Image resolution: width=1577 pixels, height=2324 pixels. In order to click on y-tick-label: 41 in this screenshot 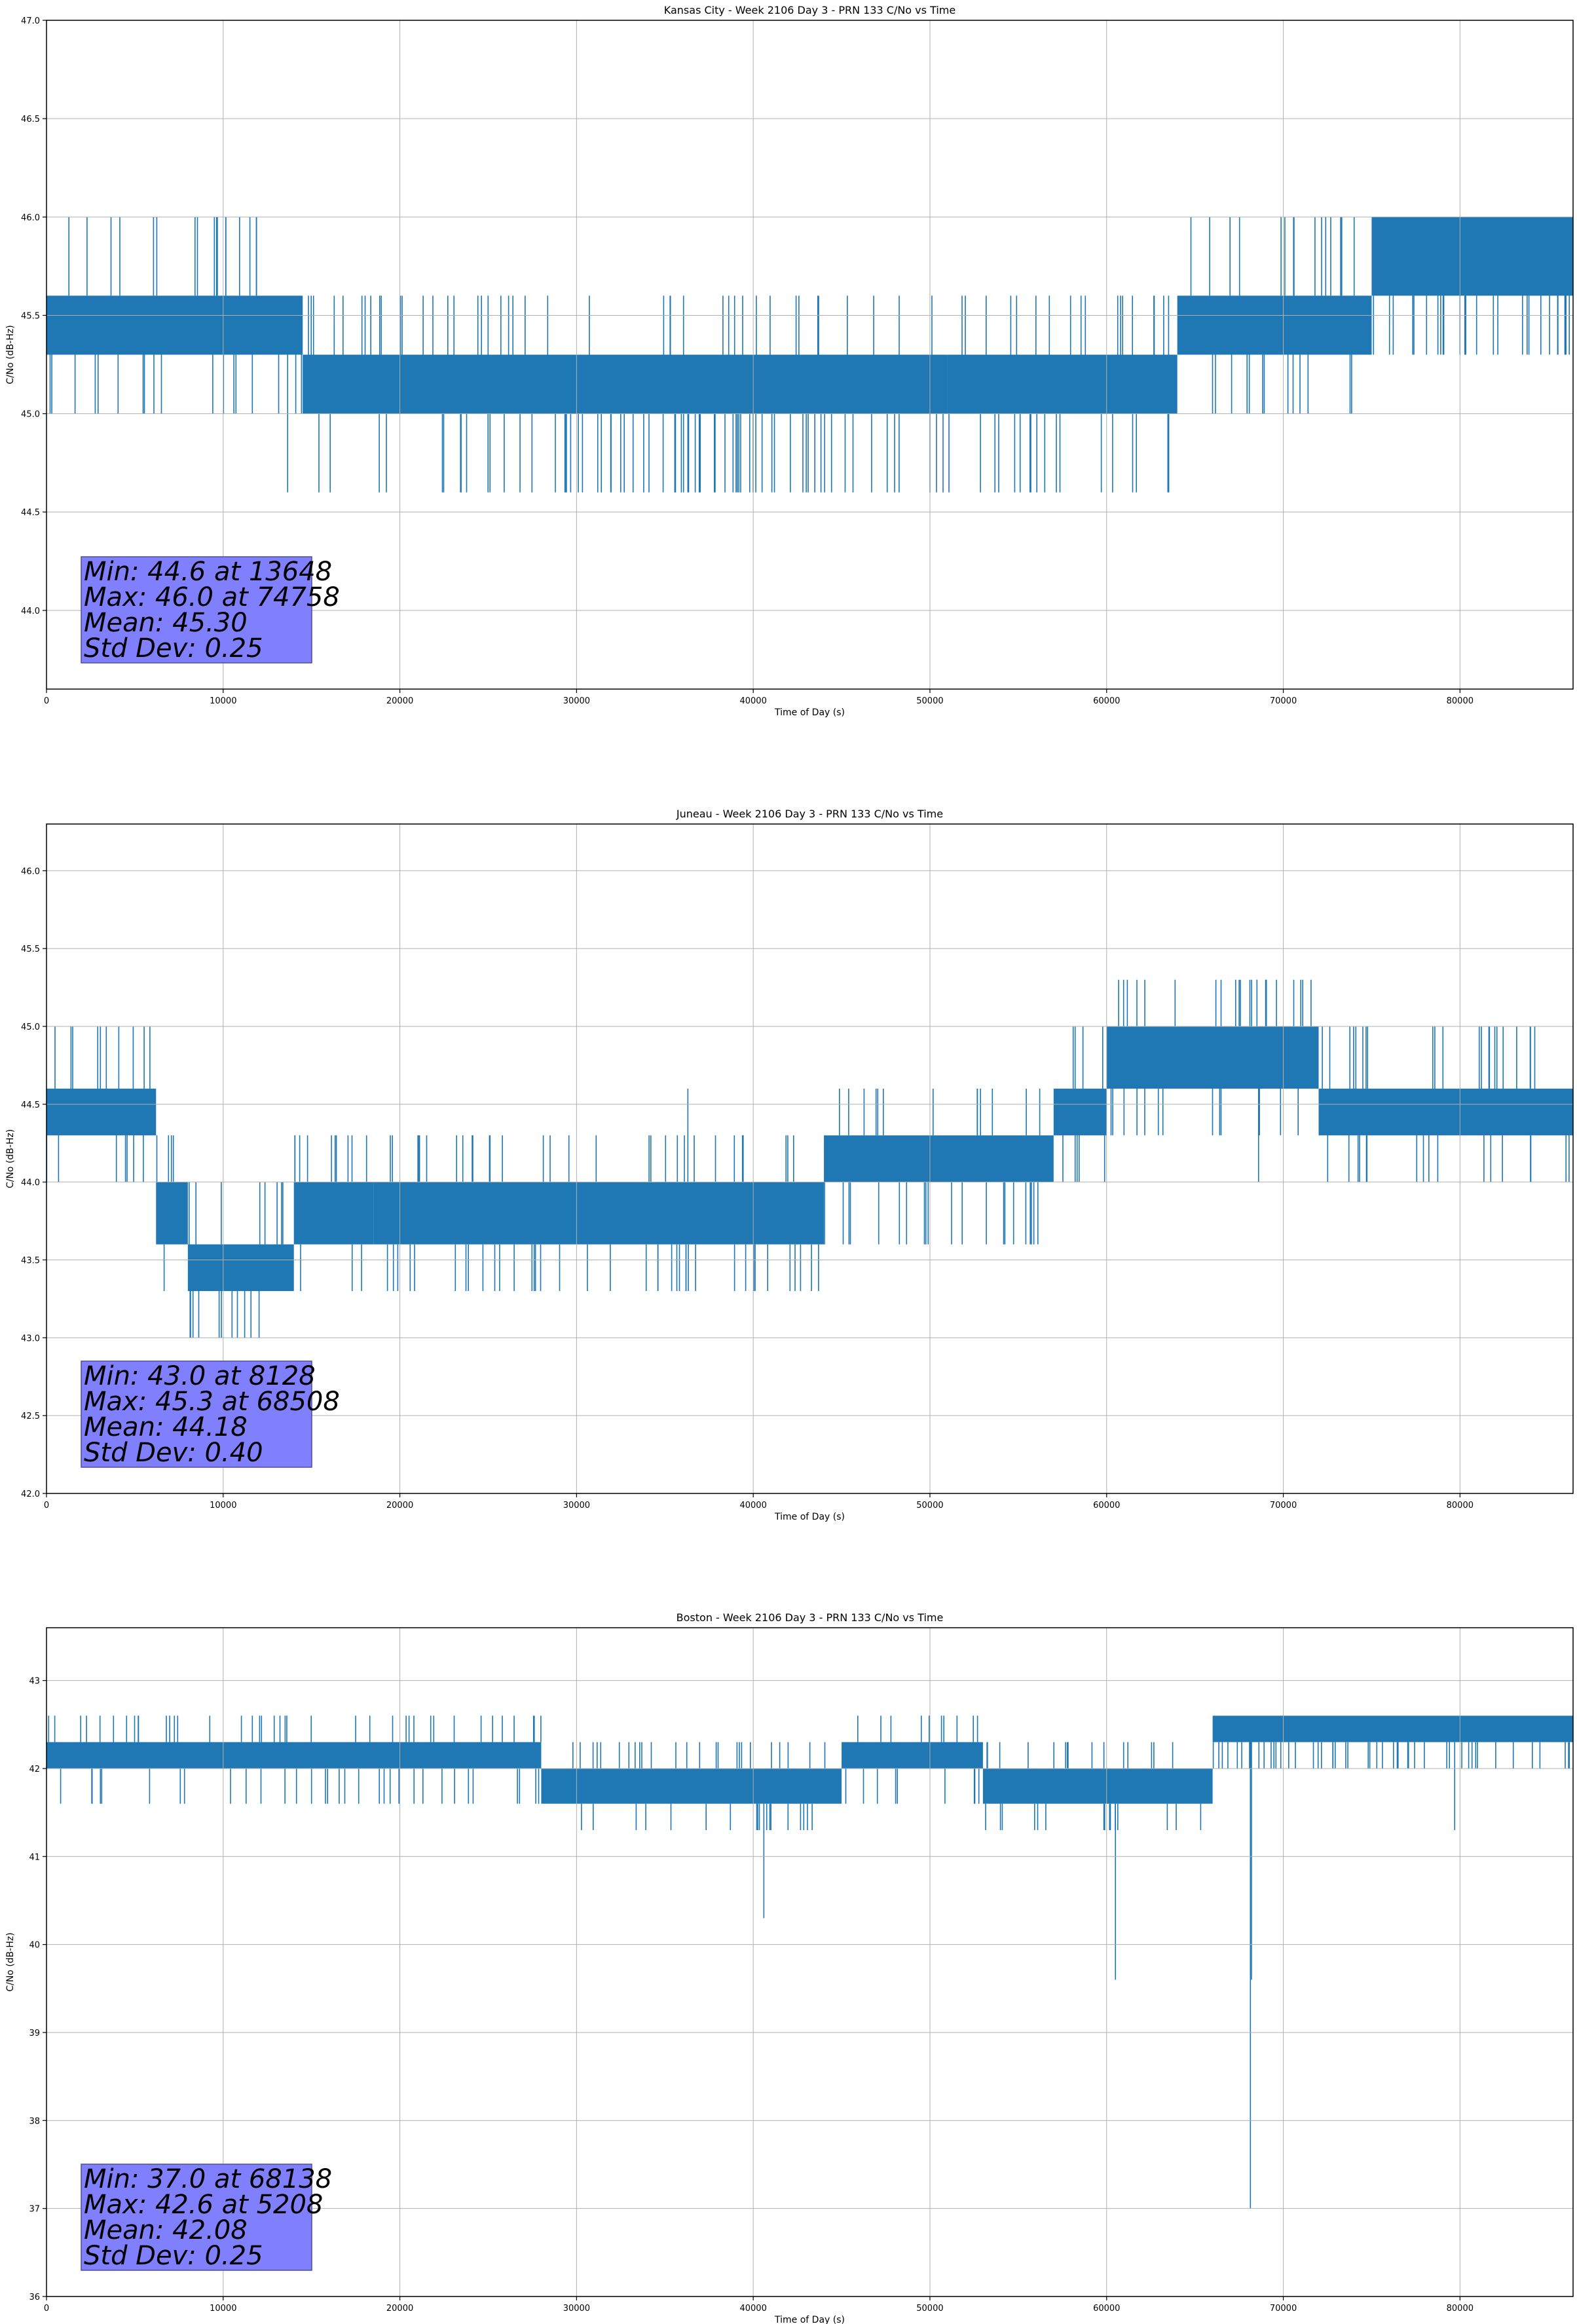, I will do `click(34, 1857)`.